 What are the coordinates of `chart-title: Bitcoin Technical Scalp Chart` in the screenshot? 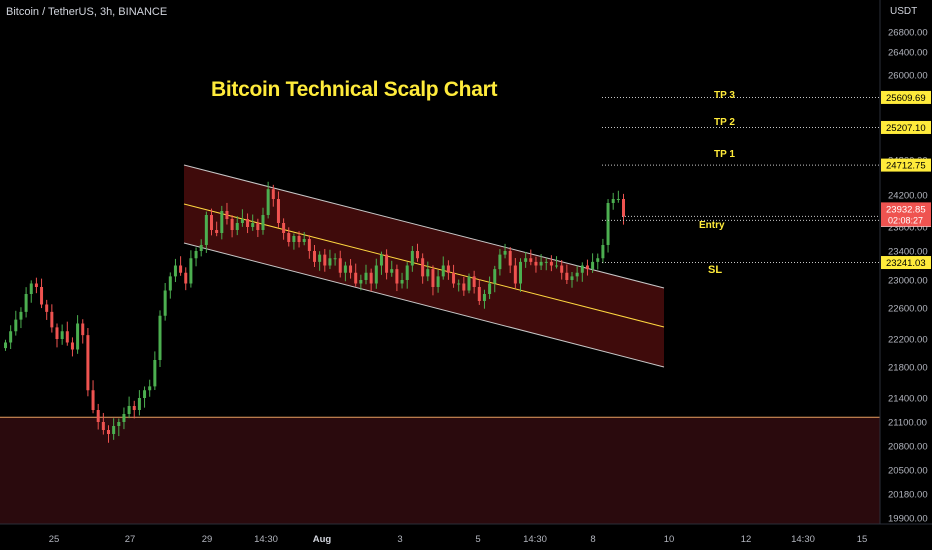 It's located at (354, 89).